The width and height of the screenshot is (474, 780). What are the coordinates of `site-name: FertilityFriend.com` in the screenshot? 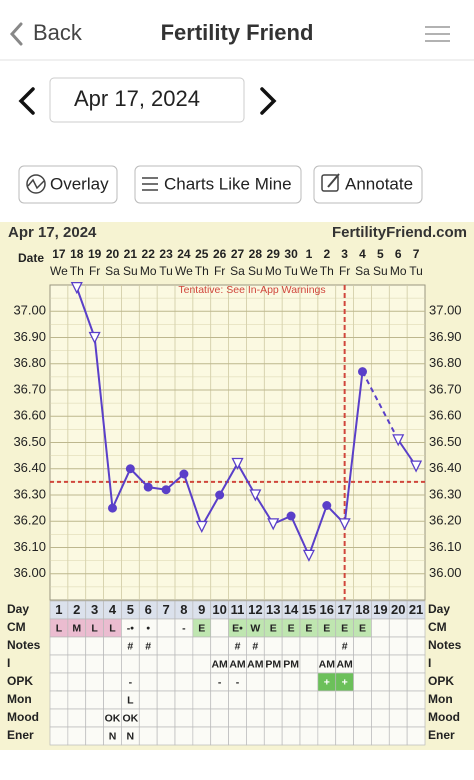 It's located at (399, 232).